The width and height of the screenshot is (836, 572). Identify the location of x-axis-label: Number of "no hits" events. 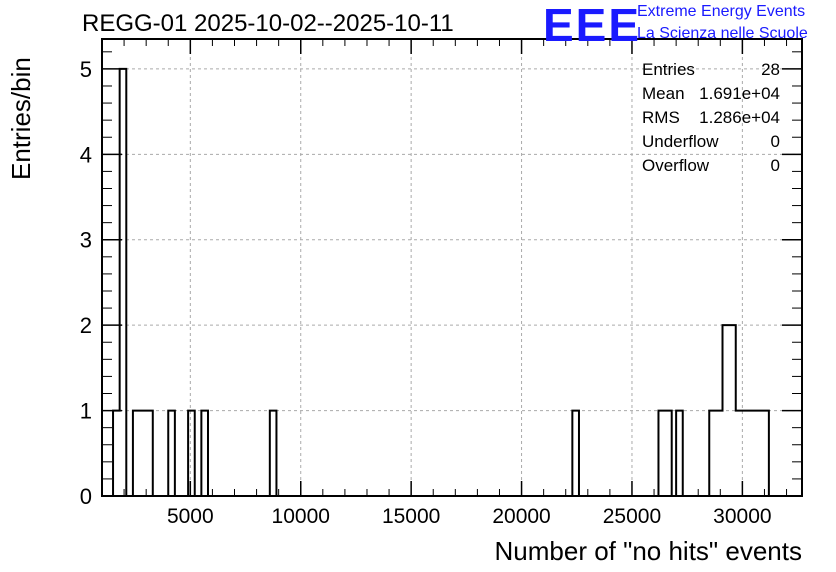
(648, 551).